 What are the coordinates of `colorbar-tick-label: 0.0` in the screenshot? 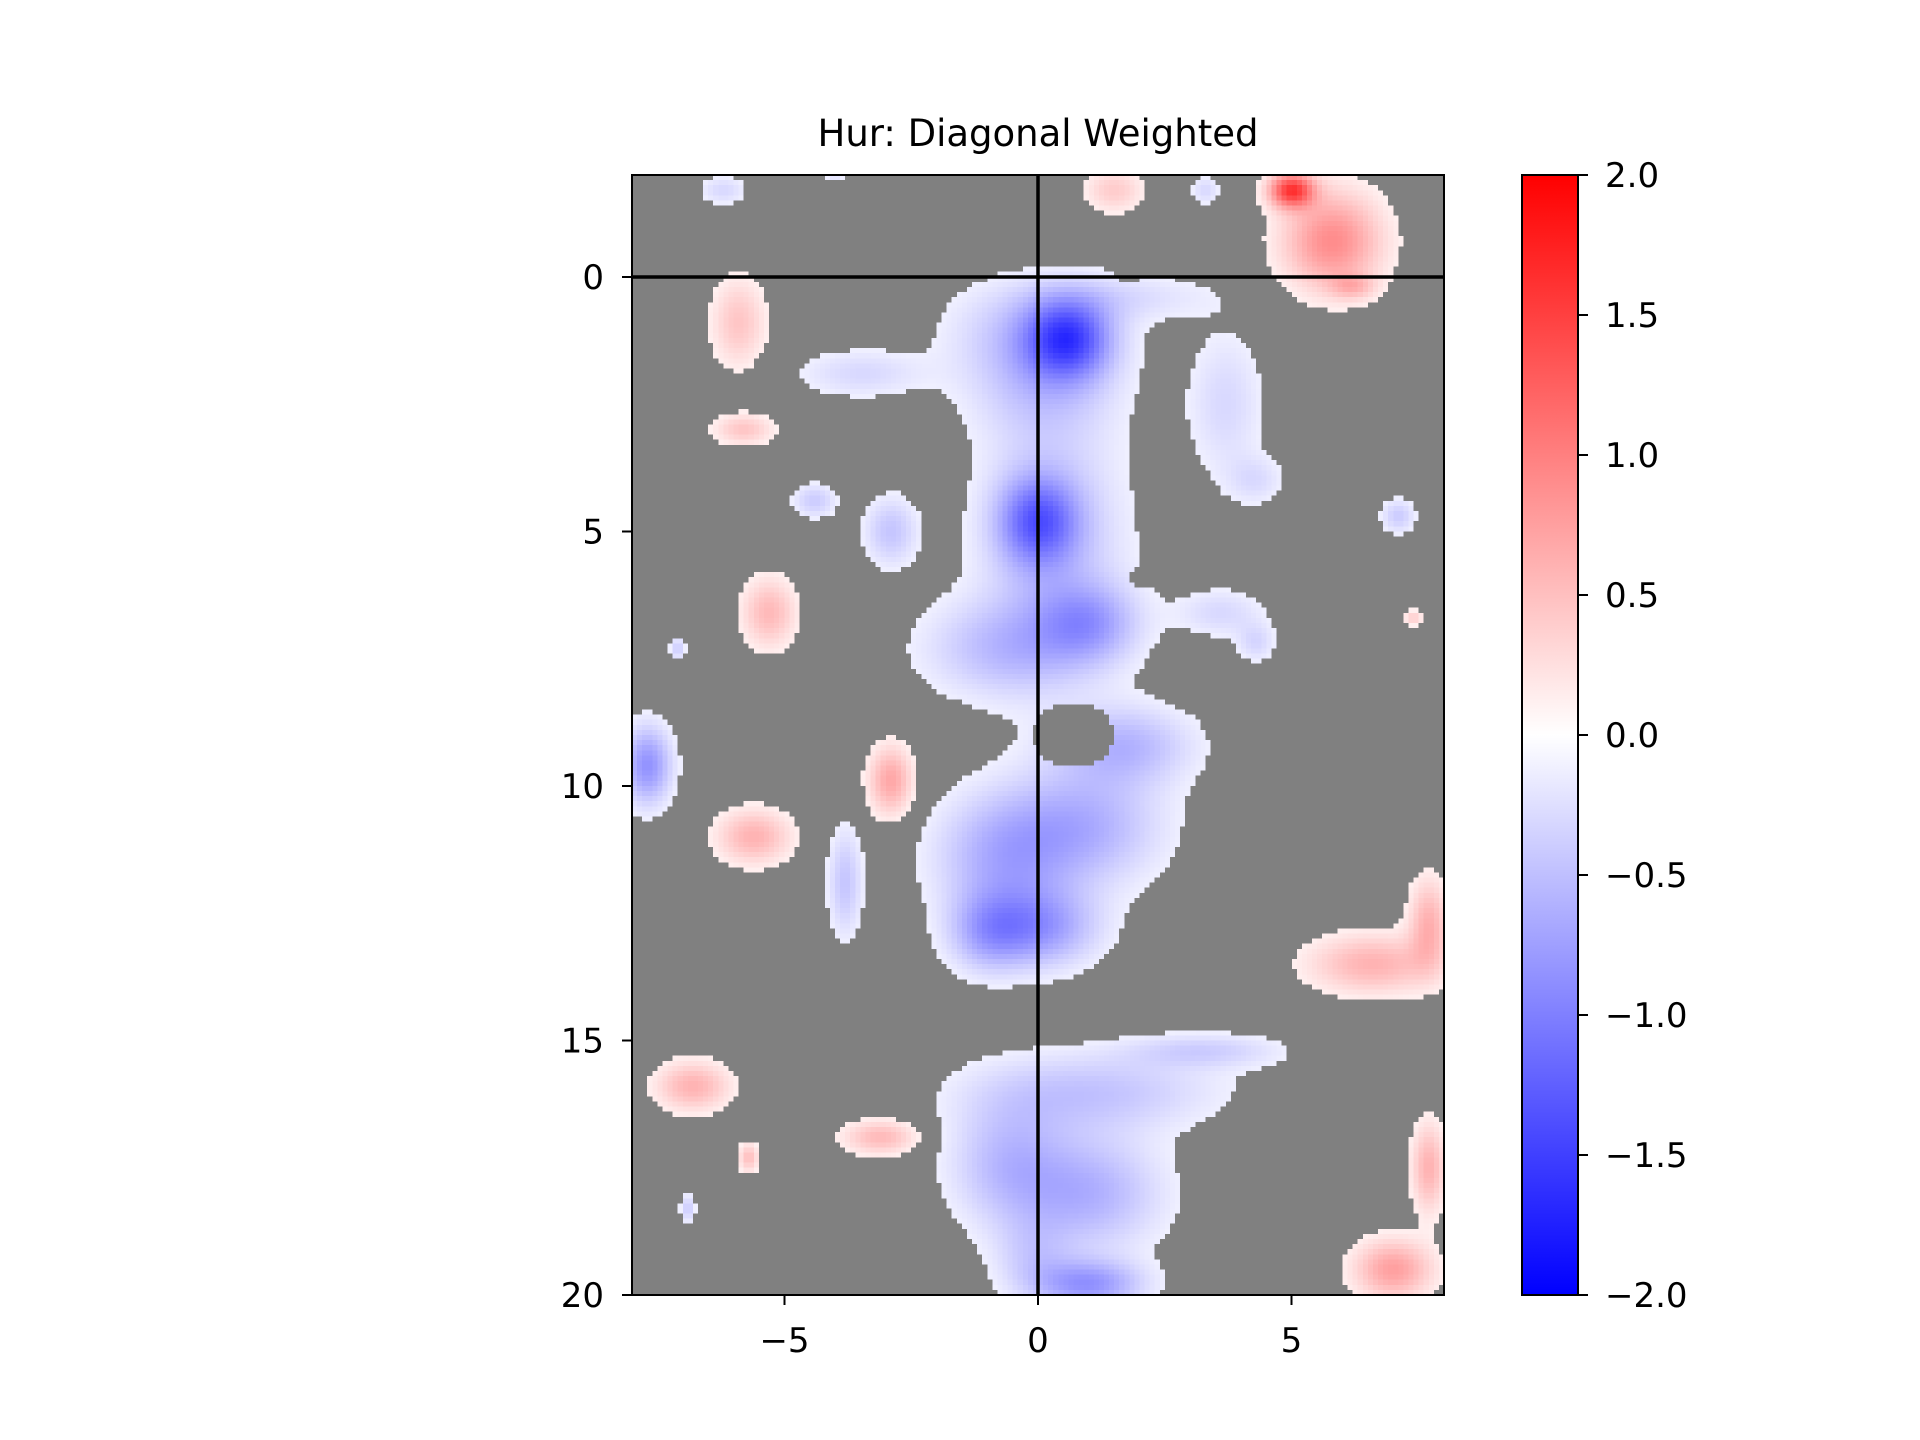 It's located at (1632, 736).